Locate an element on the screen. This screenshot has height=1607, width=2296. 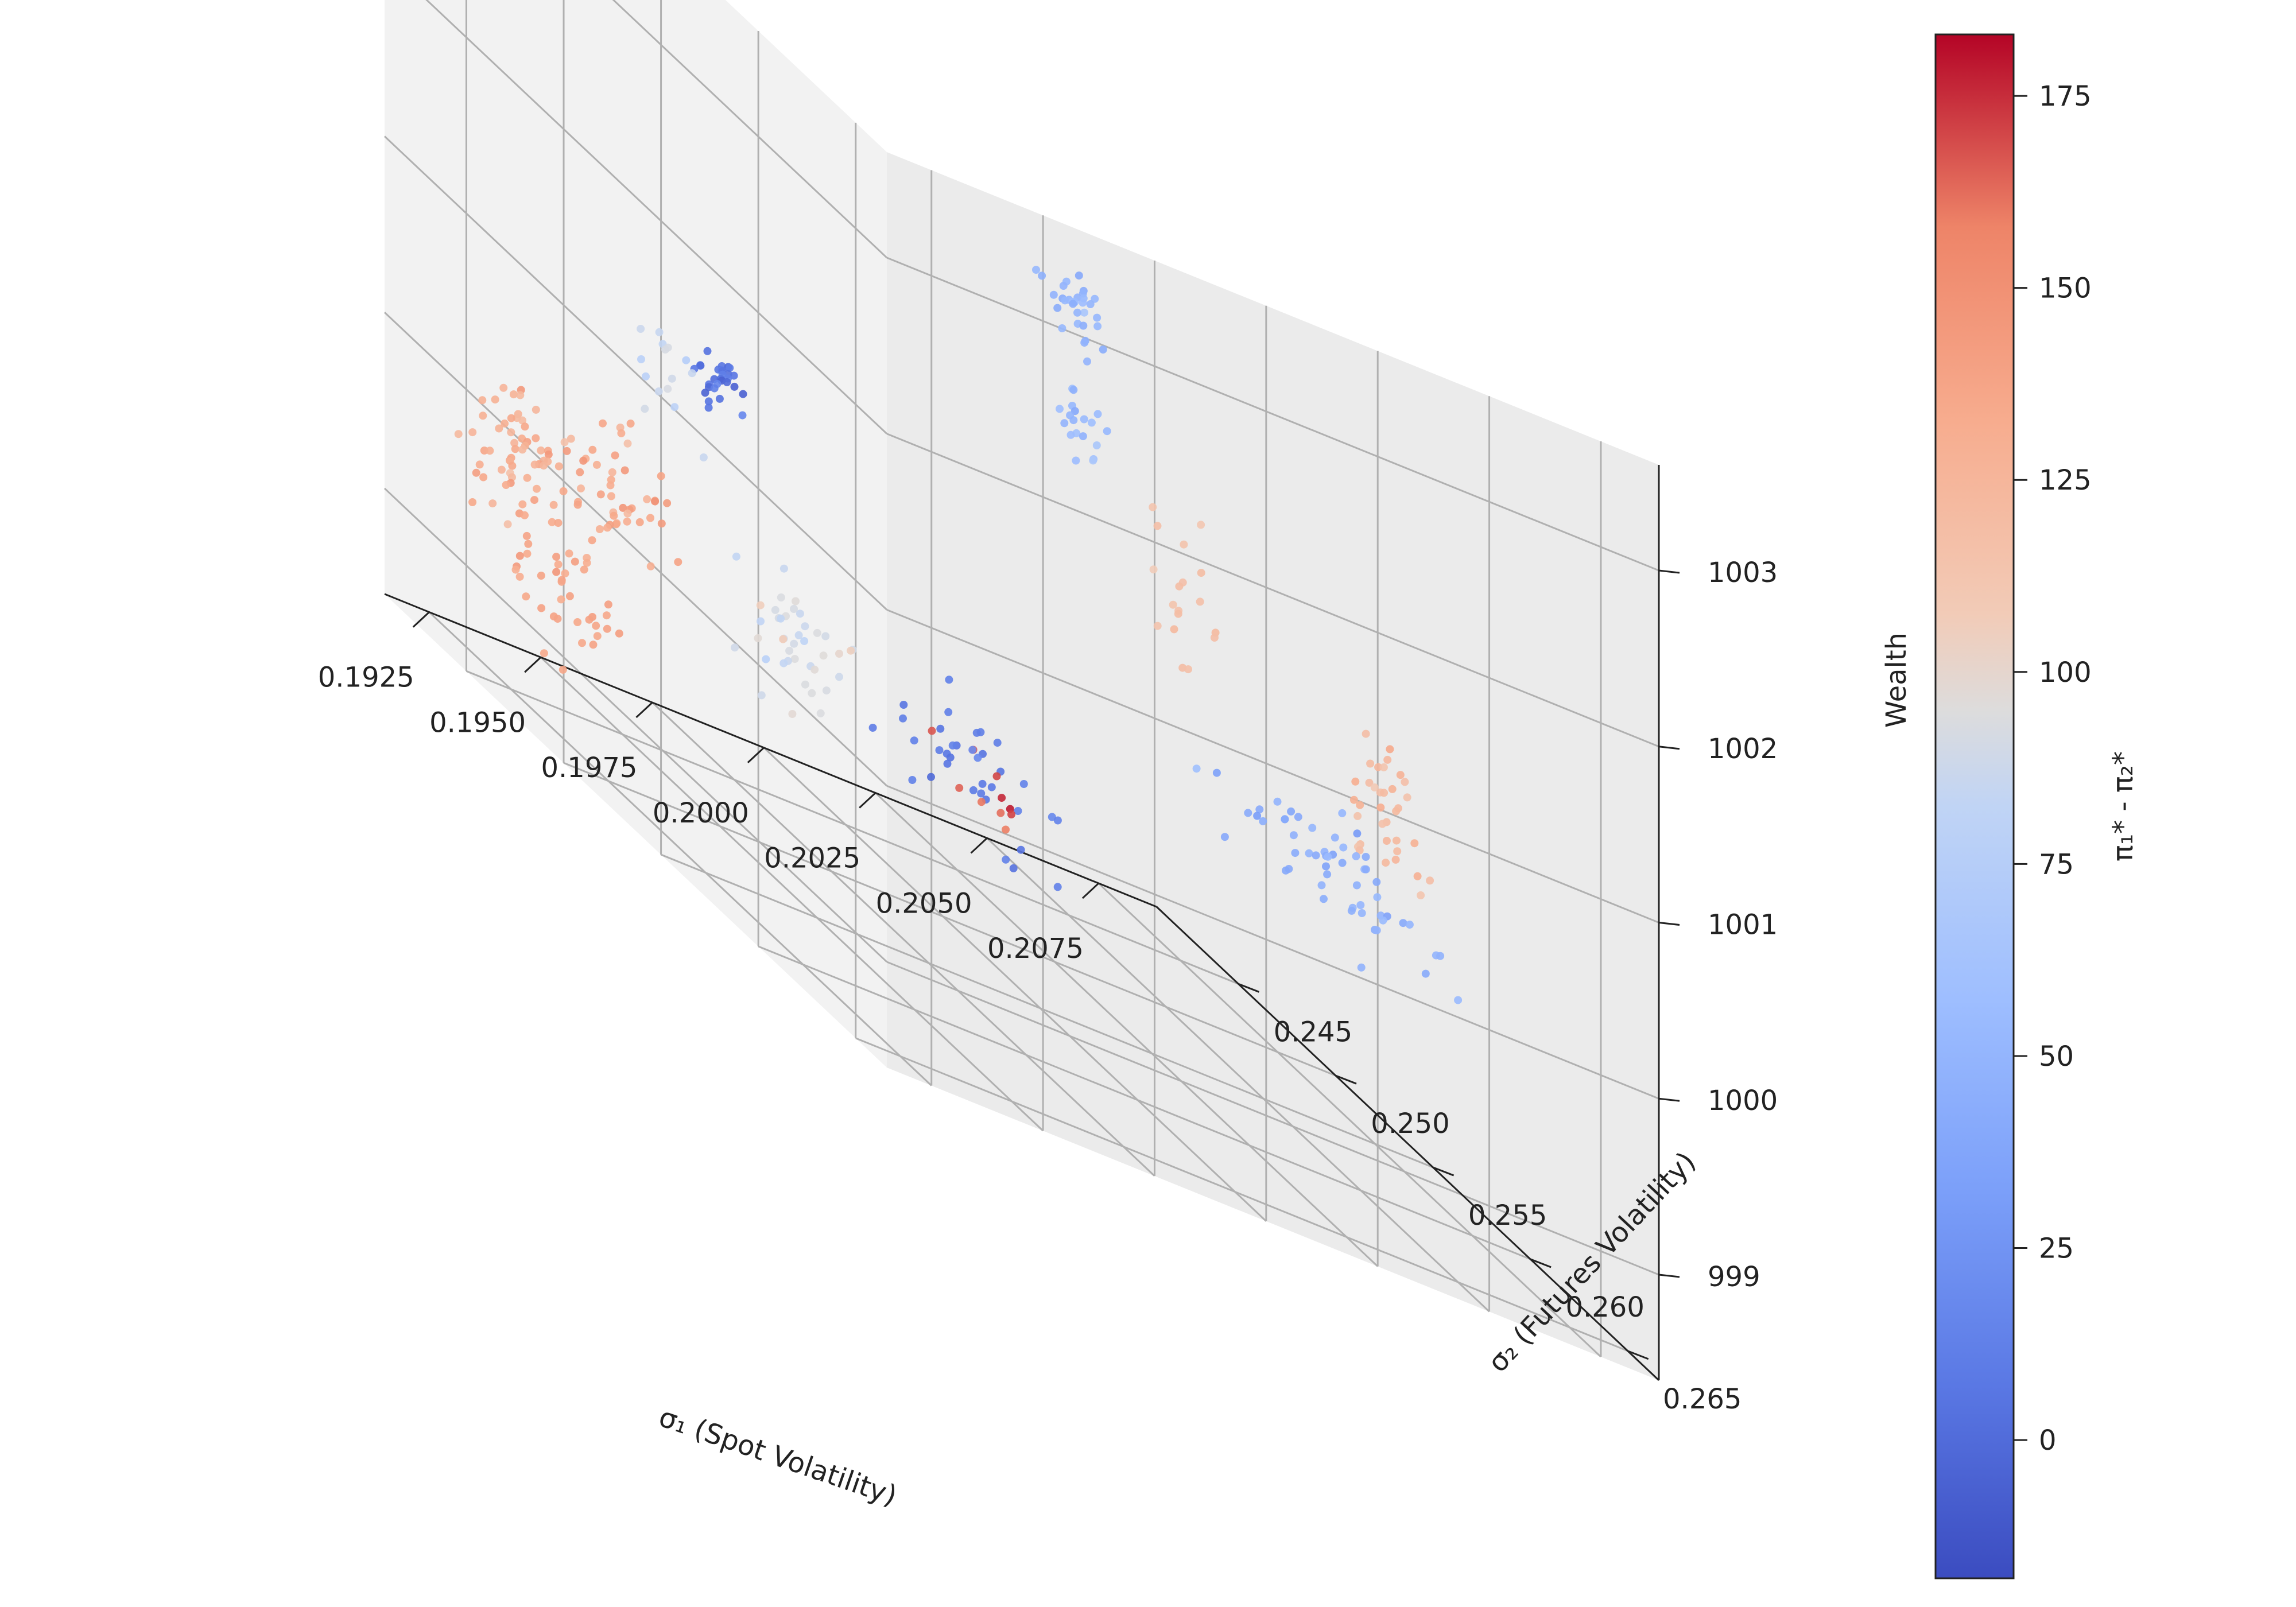
z-tick-label: 1003 is located at coordinates (1743, 573).